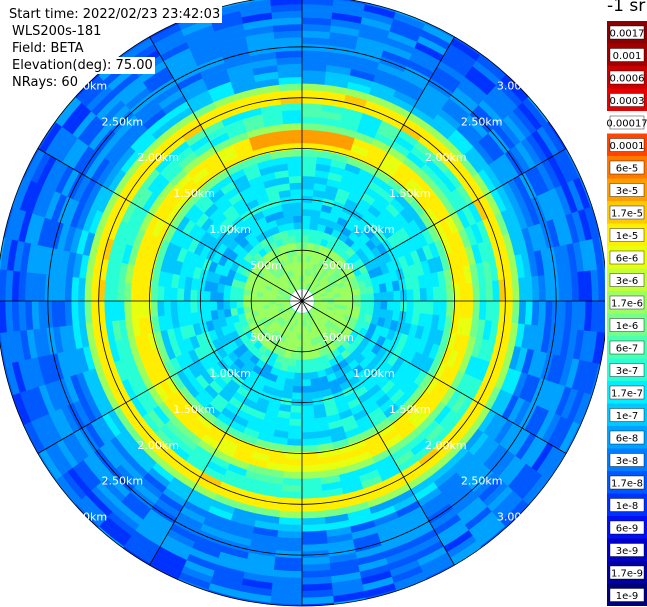  Describe the element at coordinates (627, 304) in the screenshot. I see `colorbar-label: 1.7e-6` at that location.